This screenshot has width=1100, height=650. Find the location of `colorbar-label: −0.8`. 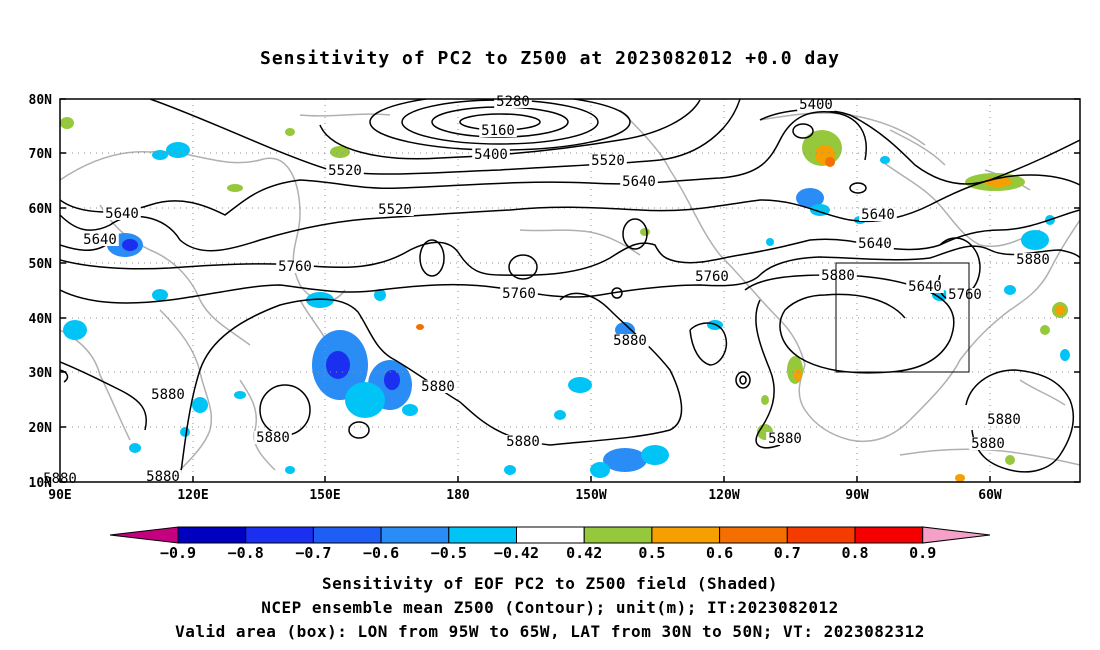

colorbar-label: −0.8 is located at coordinates (246, 553).